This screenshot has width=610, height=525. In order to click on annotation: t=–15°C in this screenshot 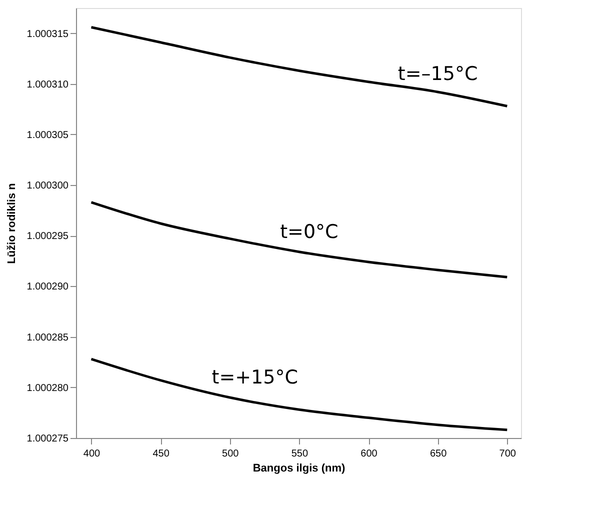, I will do `click(438, 73)`.